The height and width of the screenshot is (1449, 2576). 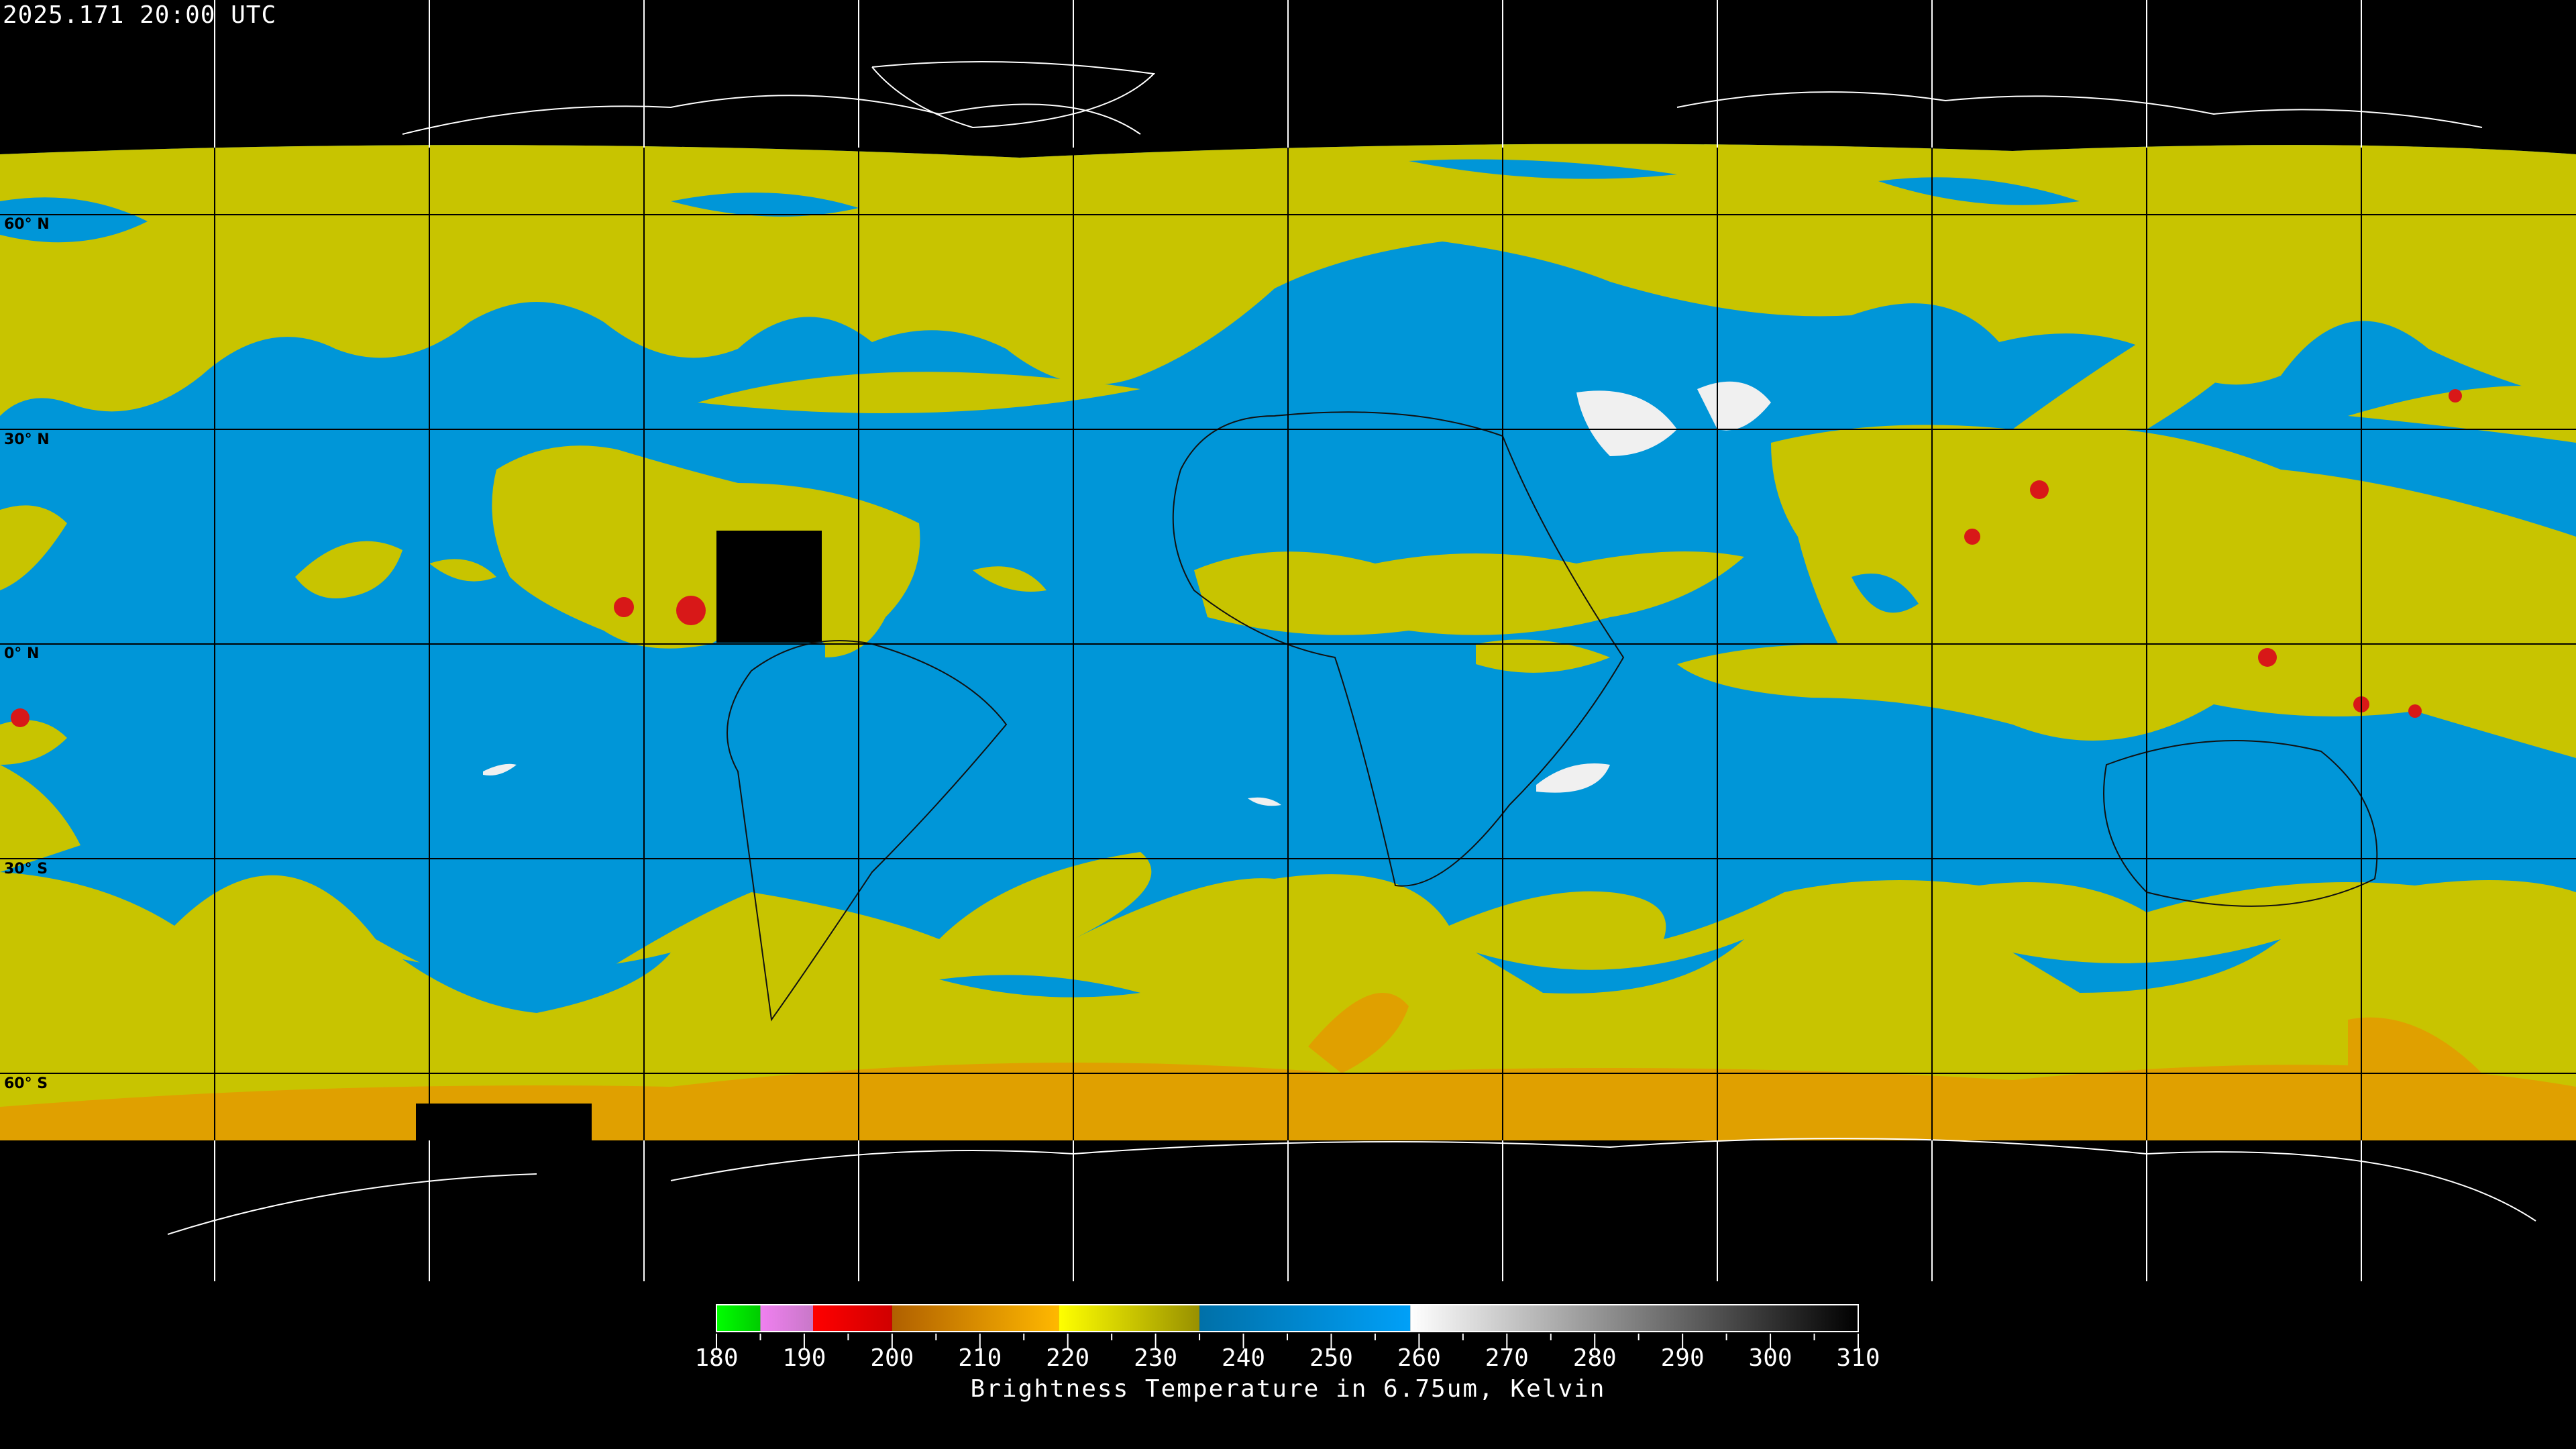 What do you see at coordinates (892, 1358) in the screenshot?
I see `colorbar-tick-label: 200` at bounding box center [892, 1358].